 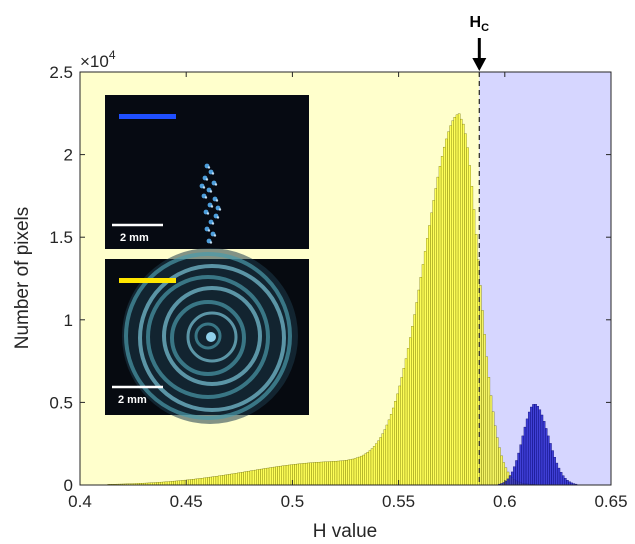 What do you see at coordinates (80, 501) in the screenshot?
I see `x-tick-label: 0.4` at bounding box center [80, 501].